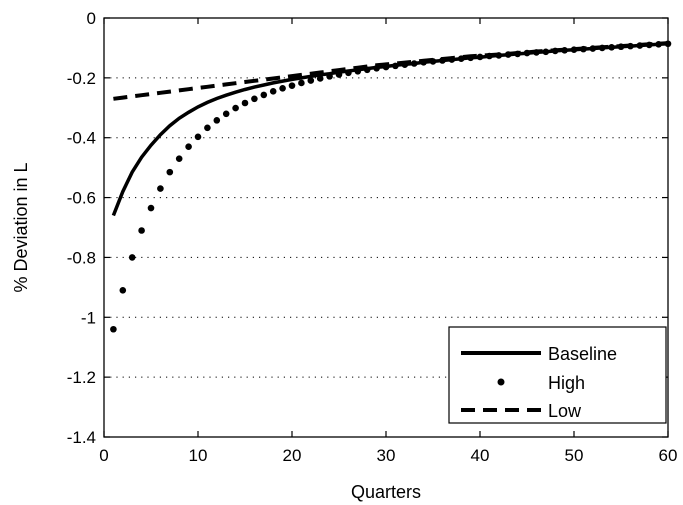 Image resolution: width=683 pixels, height=505 pixels. What do you see at coordinates (386, 455) in the screenshot?
I see `x-tick-label: 30` at bounding box center [386, 455].